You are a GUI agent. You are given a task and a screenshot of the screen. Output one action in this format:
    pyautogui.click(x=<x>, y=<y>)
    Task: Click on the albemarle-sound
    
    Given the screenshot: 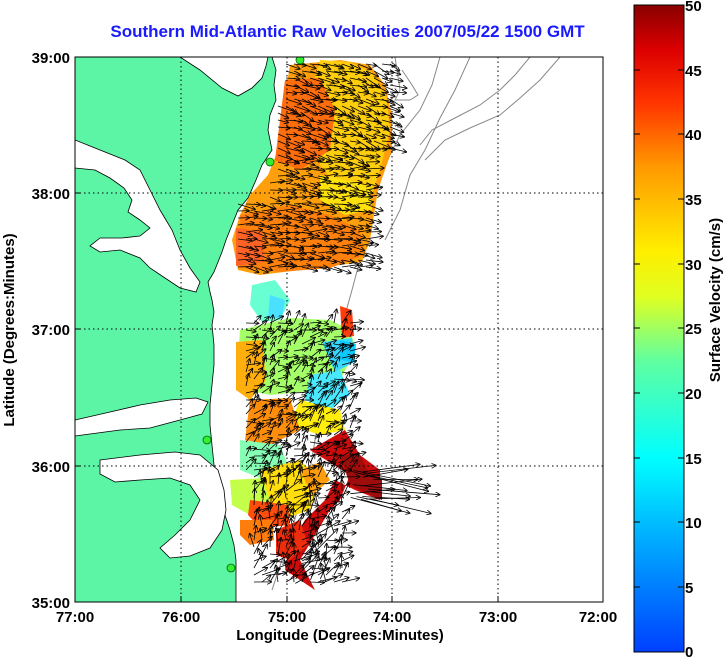 What is the action you would take?
    pyautogui.click(x=142, y=417)
    